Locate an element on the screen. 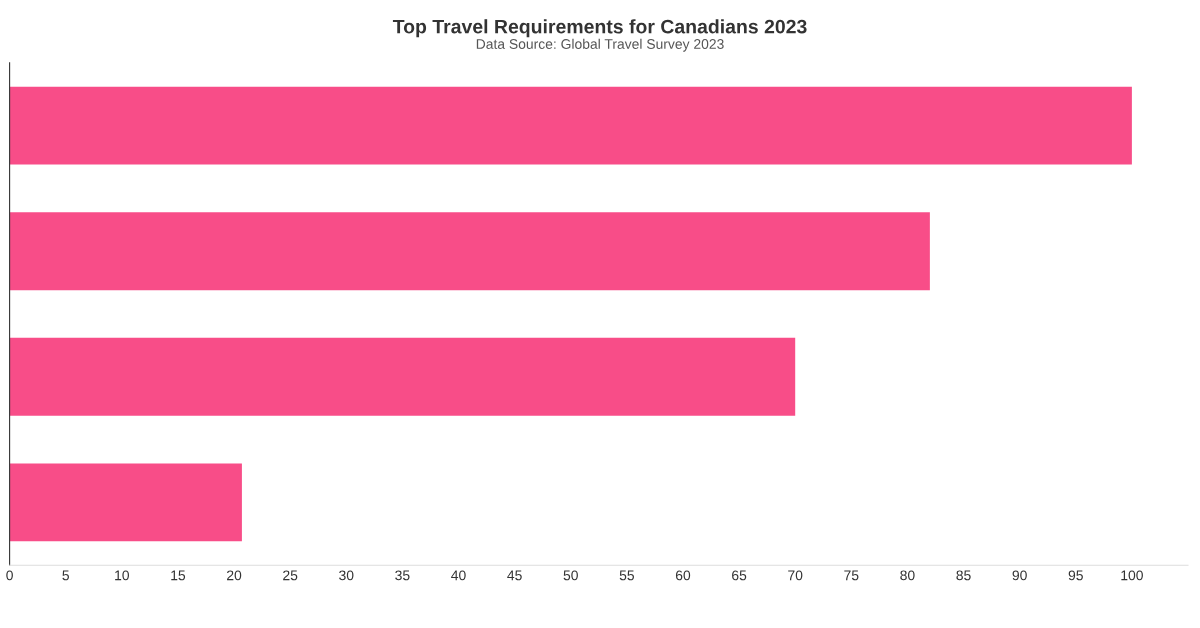 The width and height of the screenshot is (1200, 628). x-tick-label: 25 is located at coordinates (290, 575).